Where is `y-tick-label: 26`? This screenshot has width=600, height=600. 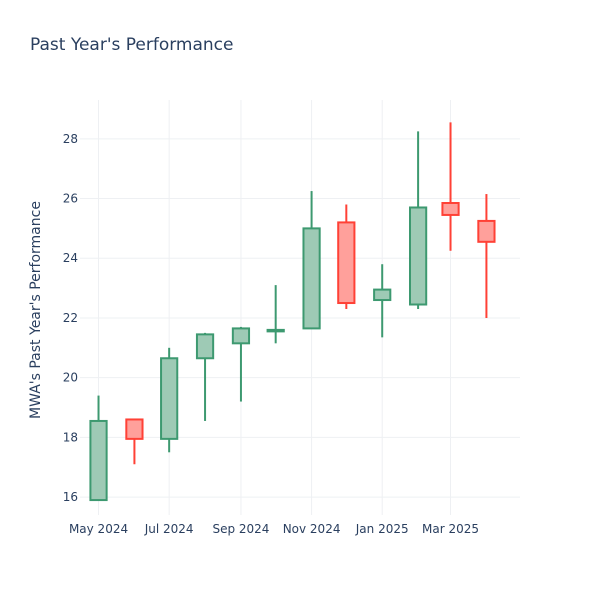
y-tick-label: 26 is located at coordinates (70, 199).